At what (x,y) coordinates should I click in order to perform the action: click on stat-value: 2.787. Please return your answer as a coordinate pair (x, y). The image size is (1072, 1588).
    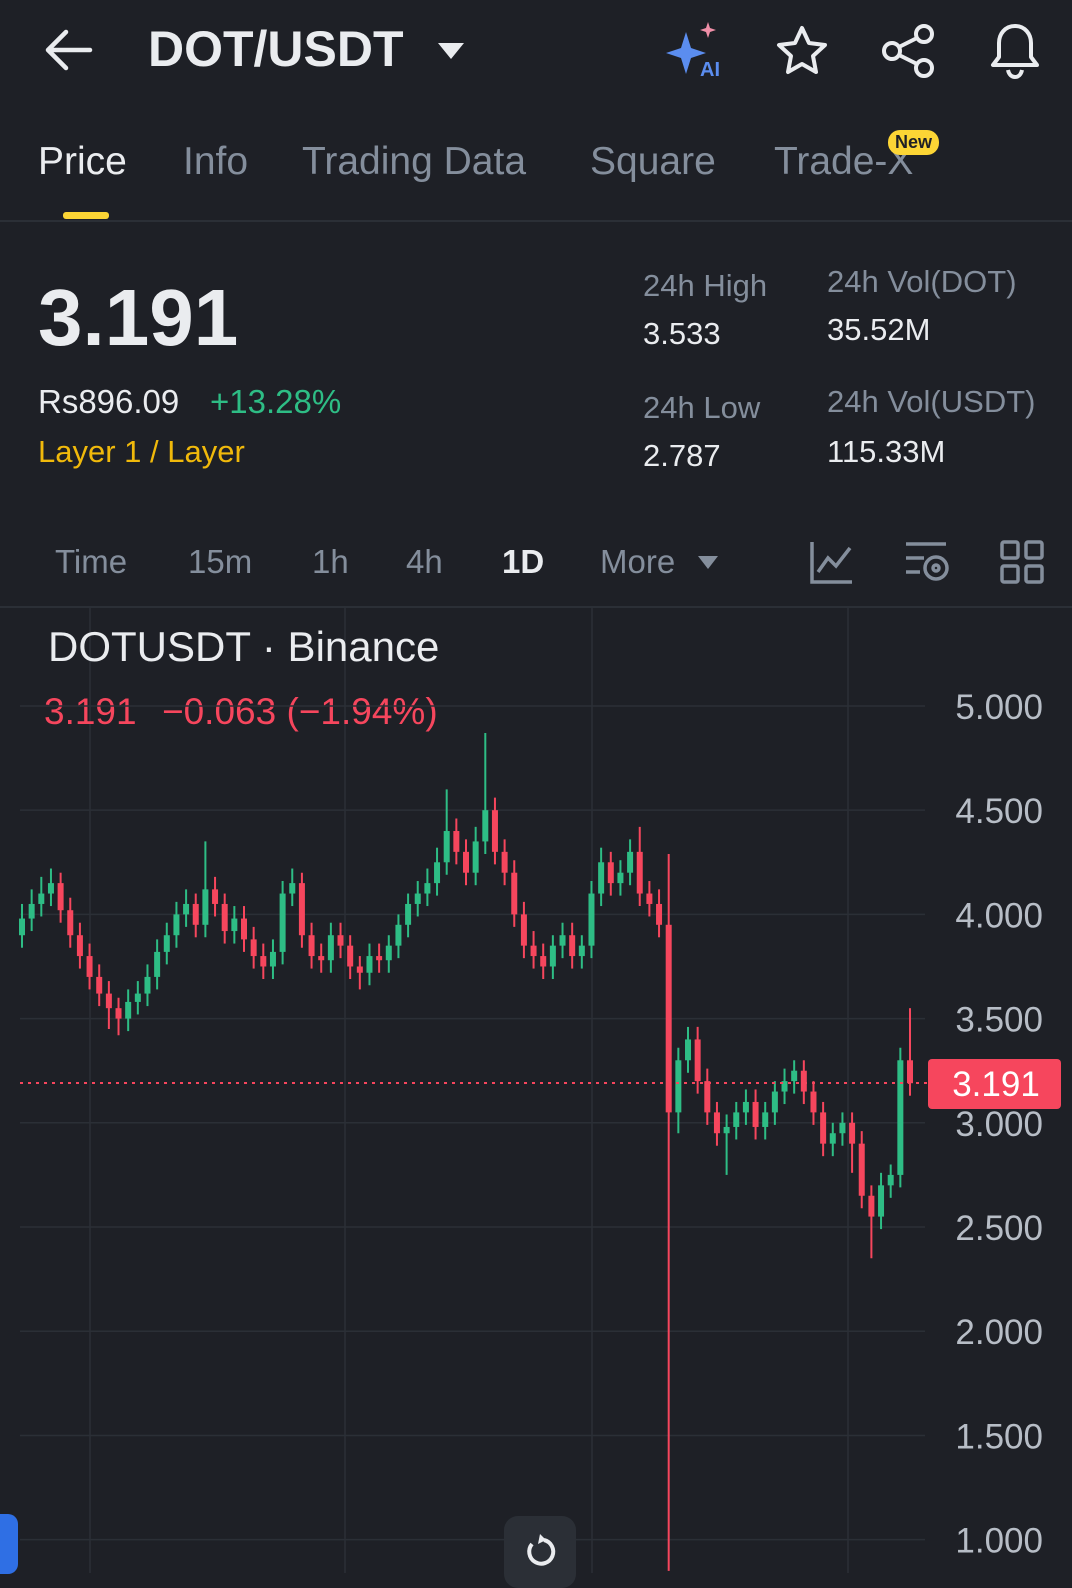
    Looking at the image, I should click on (682, 455).